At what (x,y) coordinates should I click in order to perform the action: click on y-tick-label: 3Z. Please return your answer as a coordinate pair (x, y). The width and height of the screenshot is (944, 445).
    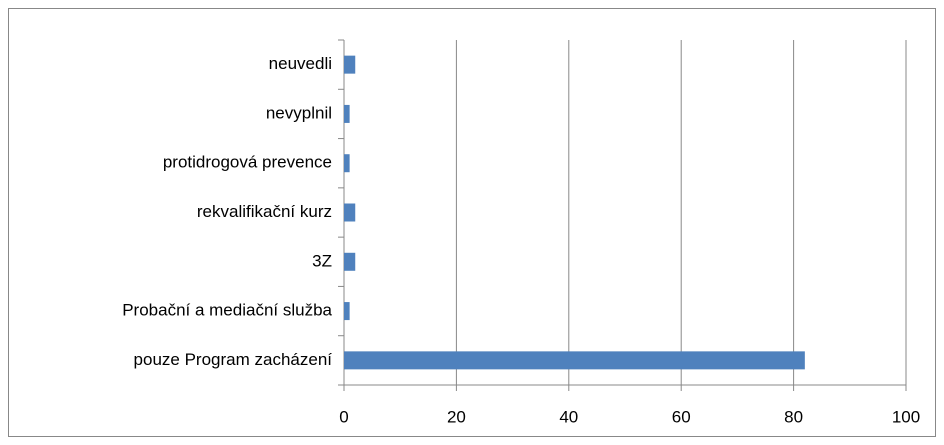
    Looking at the image, I should click on (322, 260).